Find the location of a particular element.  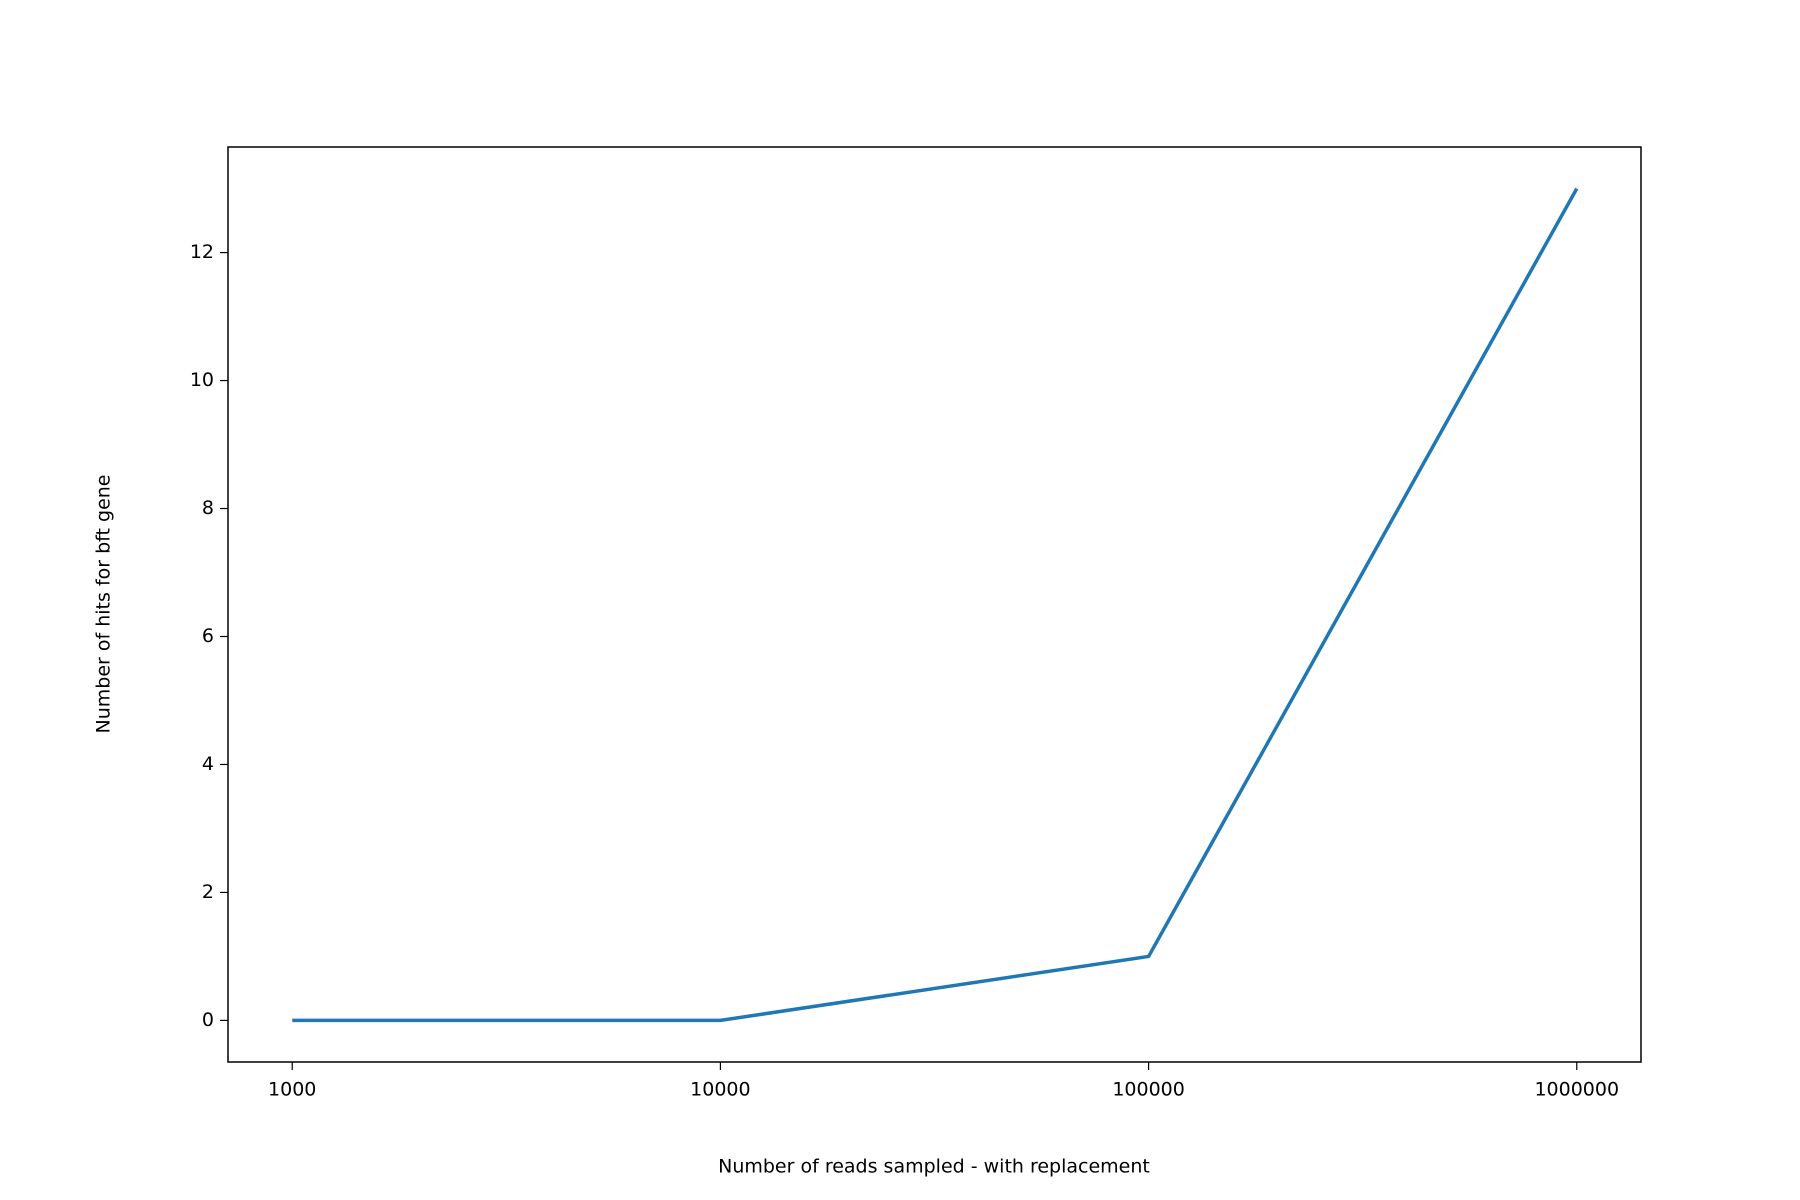

y-tick-label: 2 is located at coordinates (208, 892).